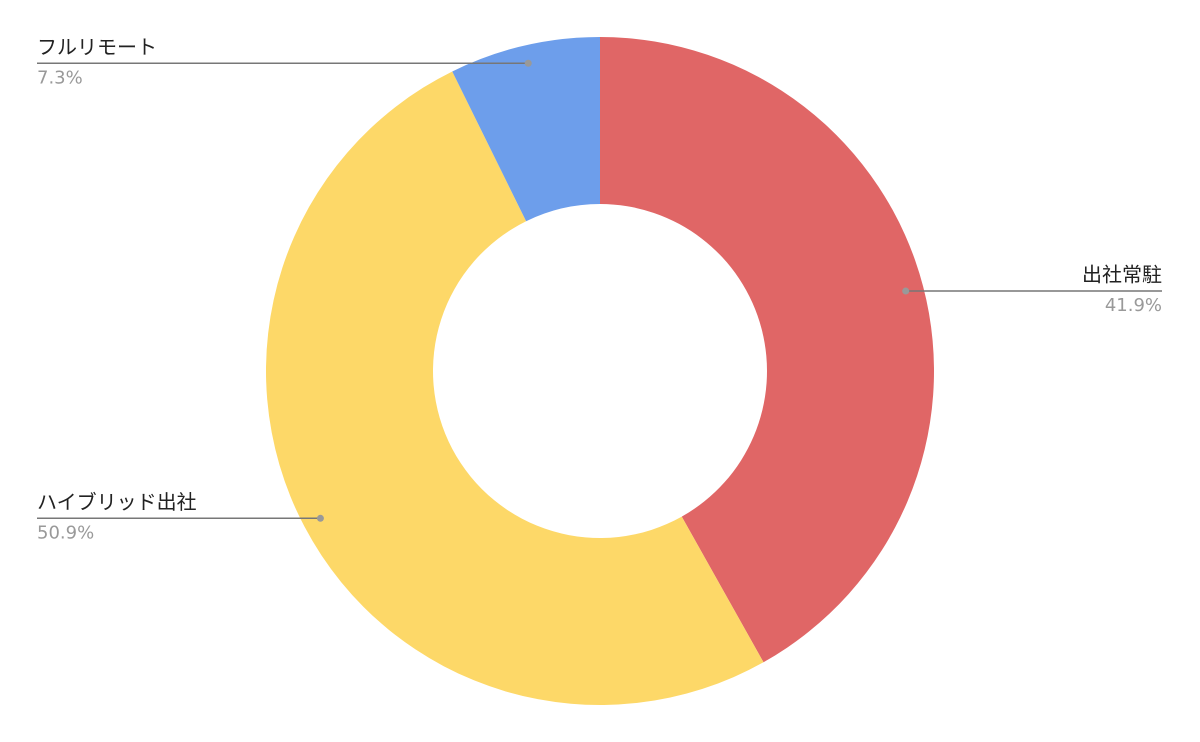  What do you see at coordinates (526, 129) in the screenshot?
I see `donut-slice` at bounding box center [526, 129].